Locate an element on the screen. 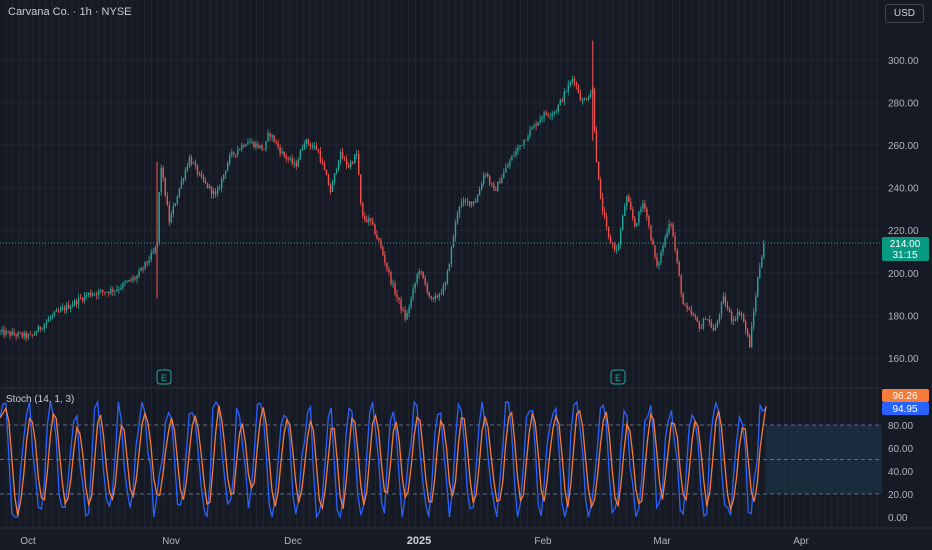  time-axis: Oct Nov Dec 2025 Feb Mar Apr is located at coordinates (414, 541).